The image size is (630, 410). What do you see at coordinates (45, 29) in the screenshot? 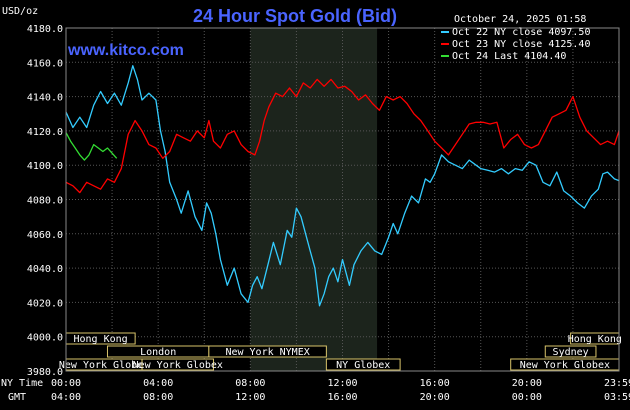
I see `y-tick-label: 4180.0` at bounding box center [45, 29].